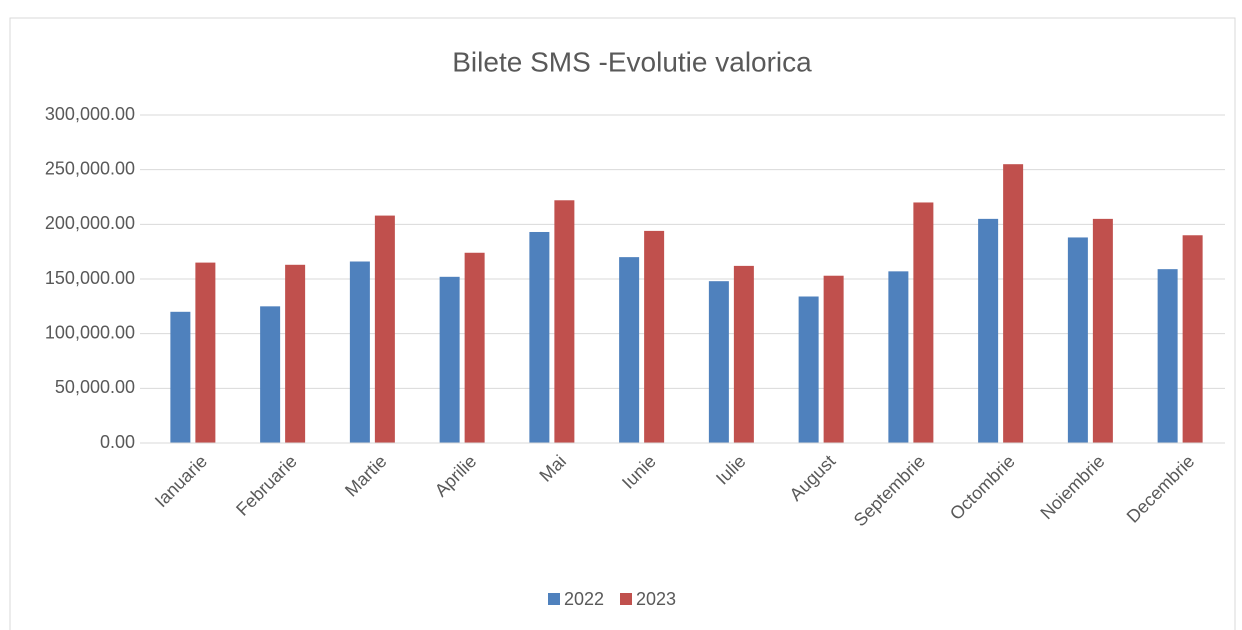 This screenshot has width=1242, height=630. What do you see at coordinates (90, 332) in the screenshot?
I see `y-tick-label: 100,000.00` at bounding box center [90, 332].